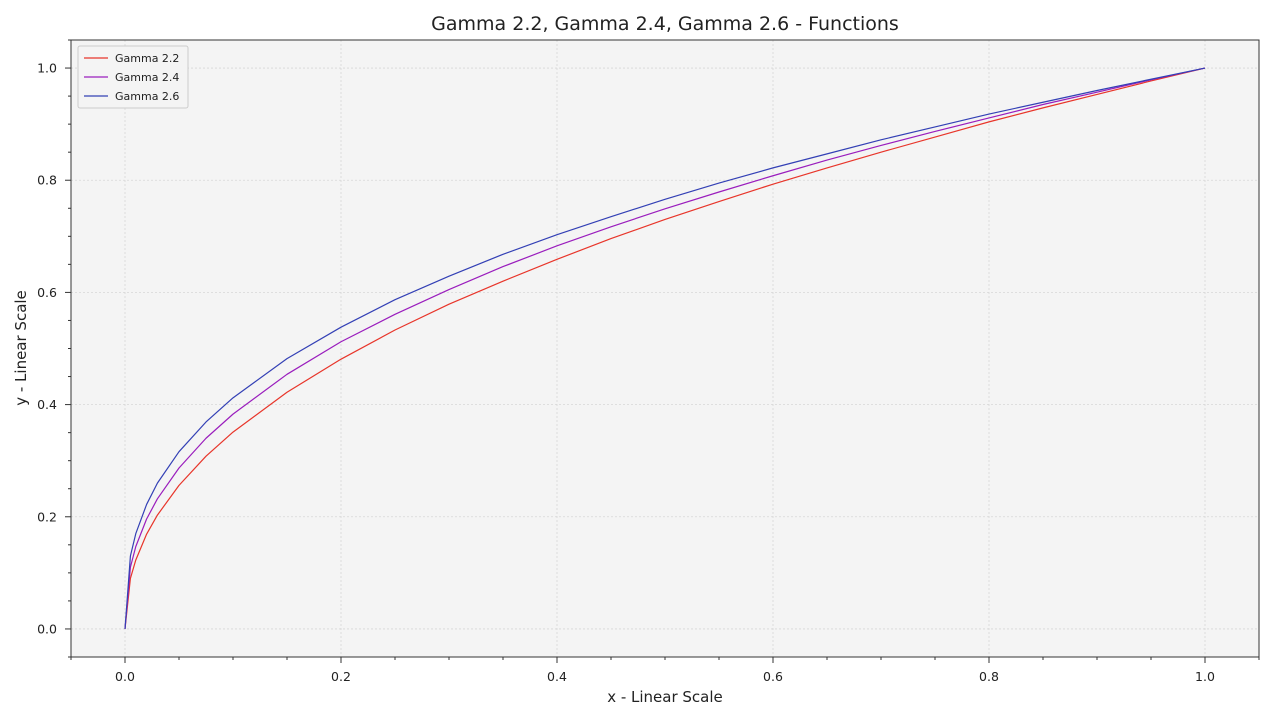 This screenshot has height=720, width=1280. Describe the element at coordinates (47, 628) in the screenshot. I see `y-tick-label: 0.0` at that location.